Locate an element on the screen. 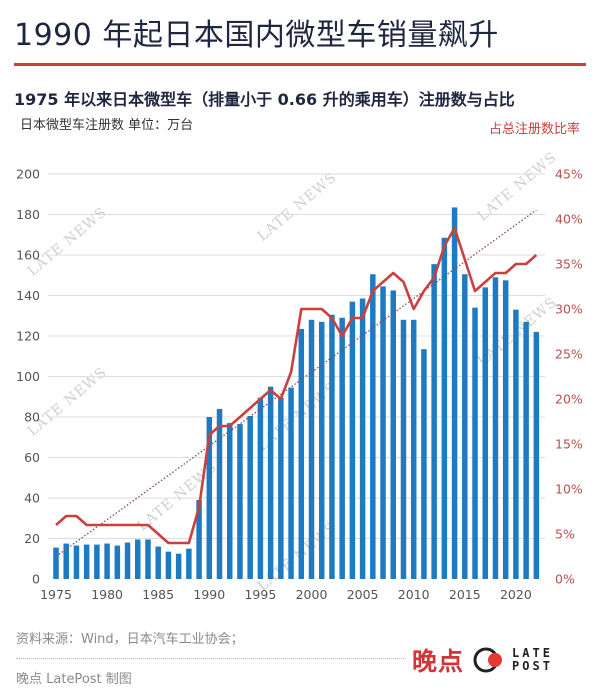 This screenshot has height=693, width=600. bar-1994 is located at coordinates (250, 497).